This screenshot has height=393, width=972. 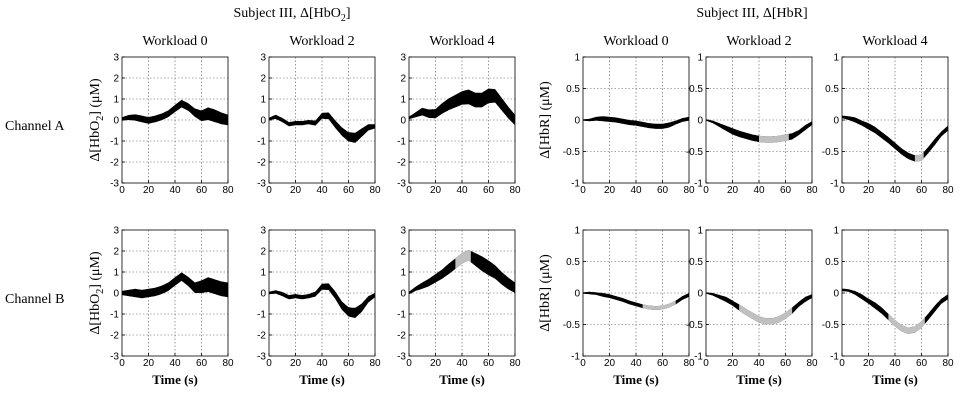 I want to click on panel-8: 0 20 40 60 80 -3 -2 -1 0 1 2 3 Time (s), so click(x=319, y=307).